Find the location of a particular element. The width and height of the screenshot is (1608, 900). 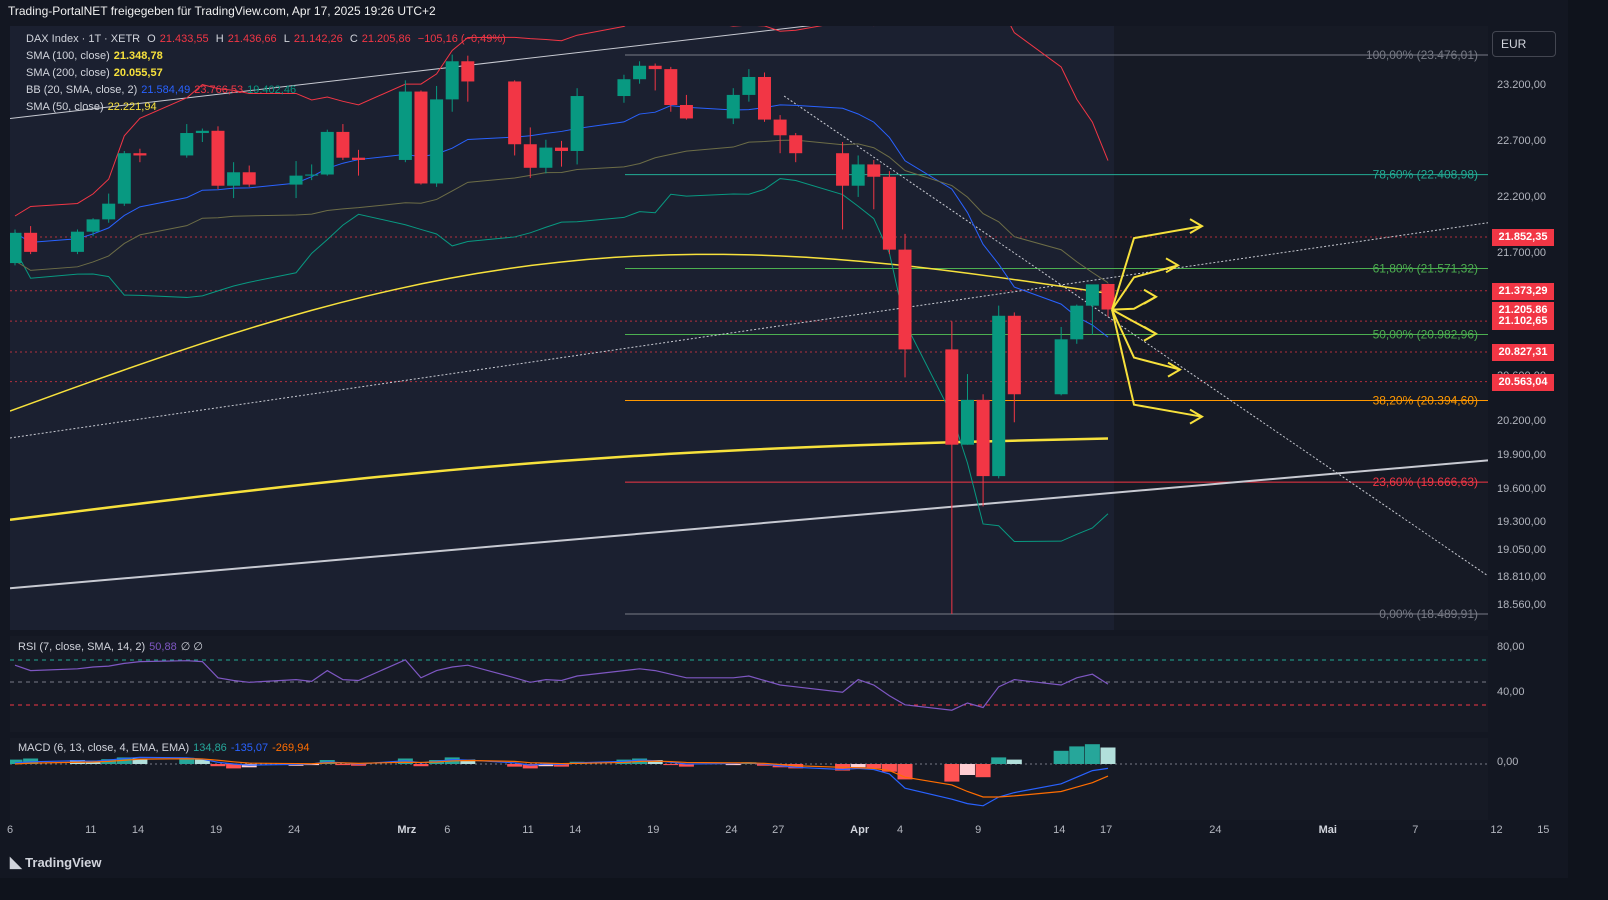

macd-line-value: -135,07 is located at coordinates (249, 748).